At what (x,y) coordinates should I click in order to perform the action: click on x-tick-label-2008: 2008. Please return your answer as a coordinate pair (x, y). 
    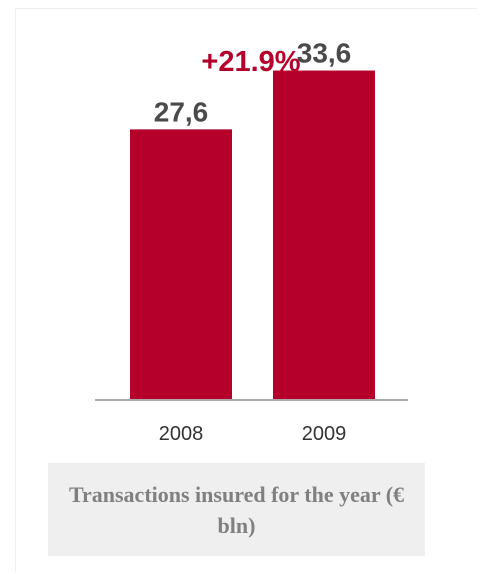
    Looking at the image, I should click on (181, 434).